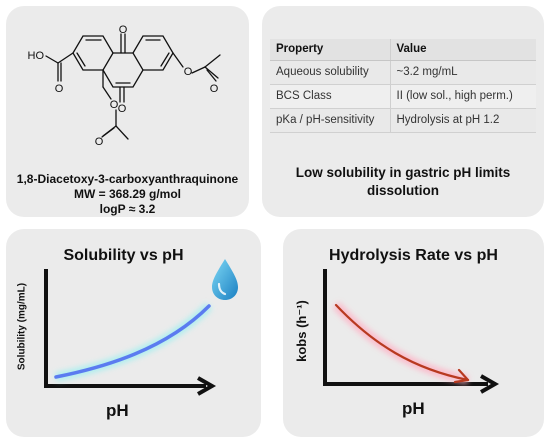 The image size is (550, 443). What do you see at coordinates (188, 72) in the screenshot?
I see `right-ester-oxygen-label: O` at bounding box center [188, 72].